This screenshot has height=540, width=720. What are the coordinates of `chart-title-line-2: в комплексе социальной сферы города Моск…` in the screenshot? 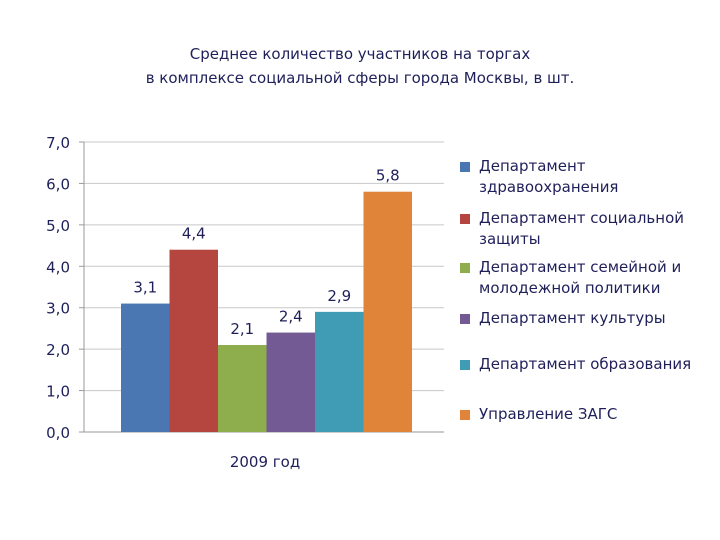 It's located at (360, 78).